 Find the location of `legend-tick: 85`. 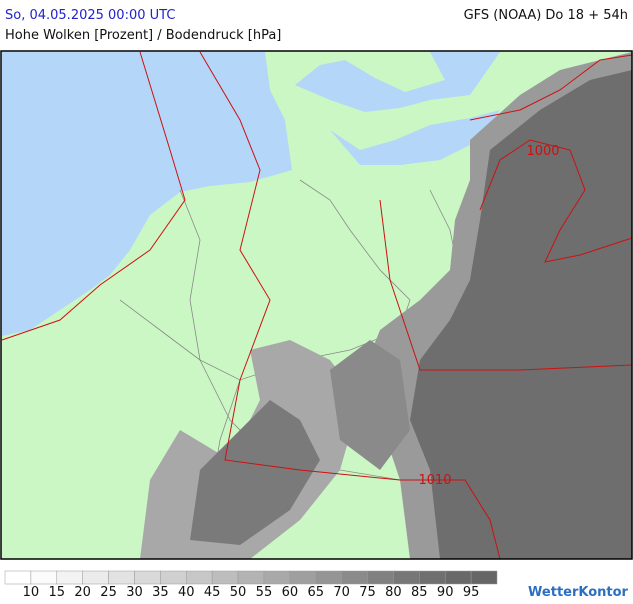

legend-tick: 85 is located at coordinates (419, 592).